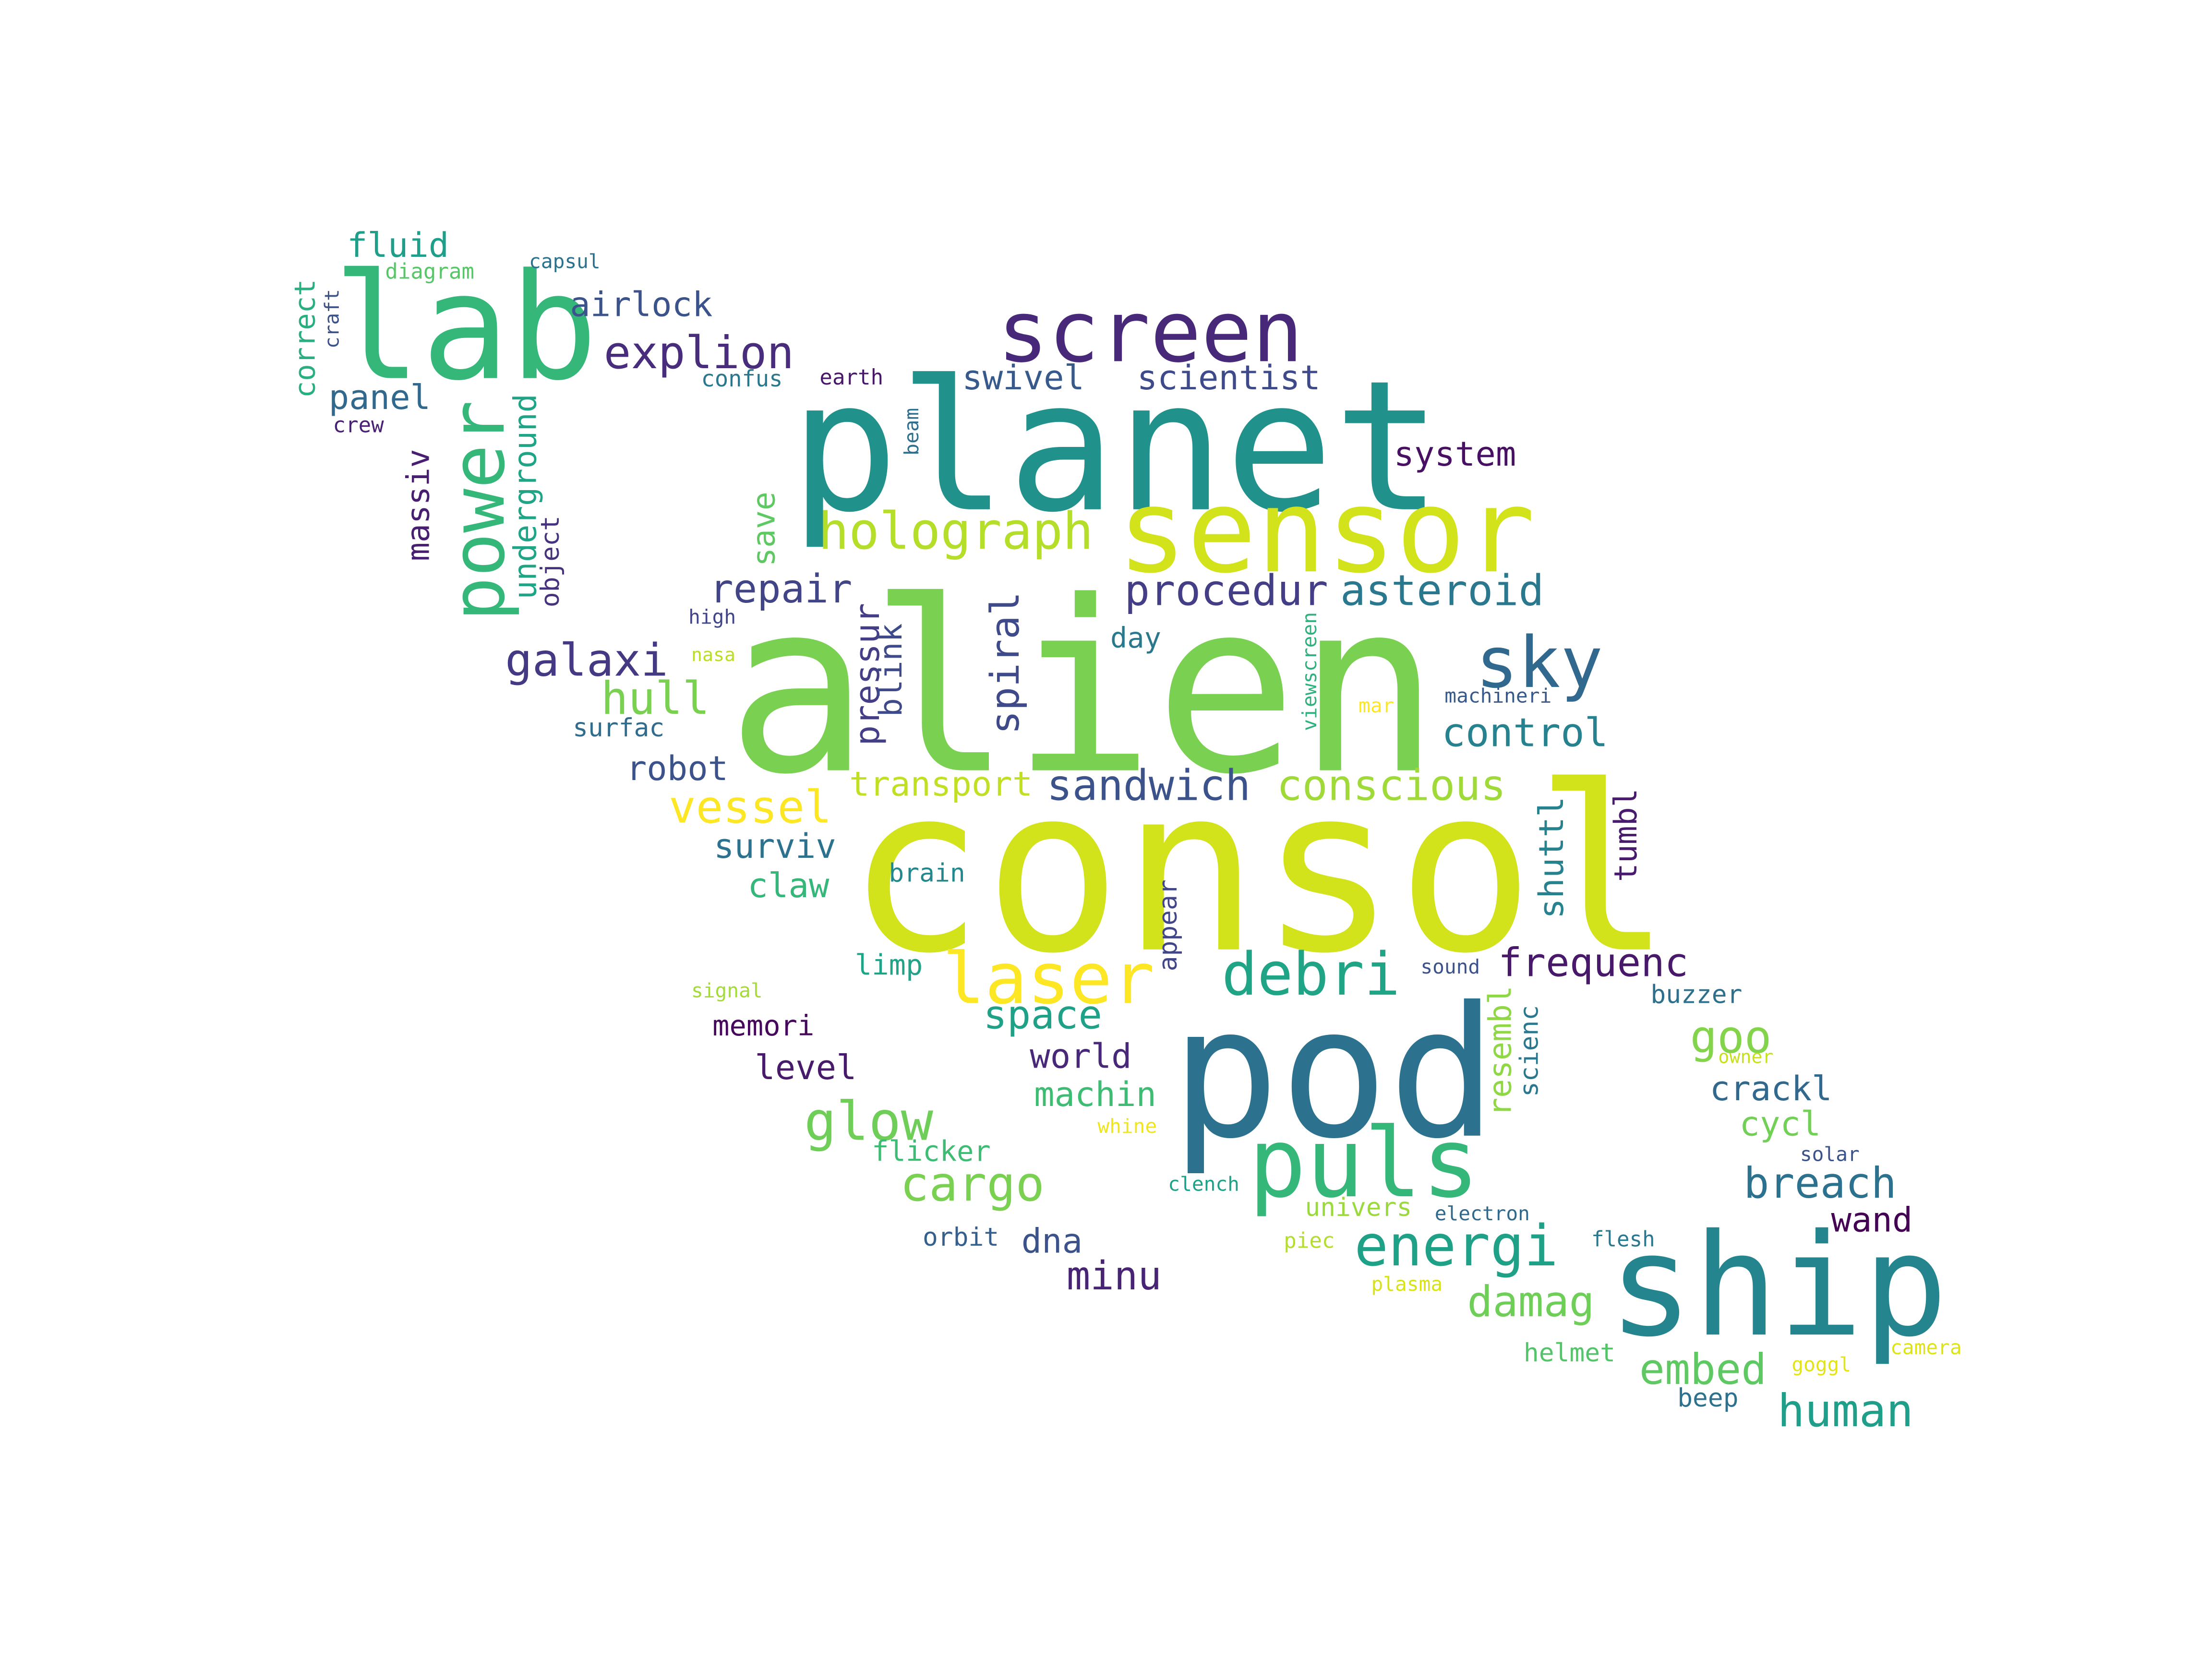 This screenshot has width=2212, height=1659. I want to click on word: day, so click(1135, 638).